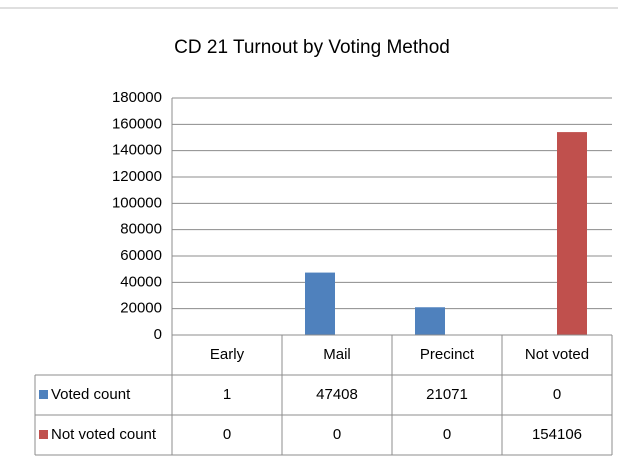  I want to click on y-tick-label: 40000, so click(141, 281).